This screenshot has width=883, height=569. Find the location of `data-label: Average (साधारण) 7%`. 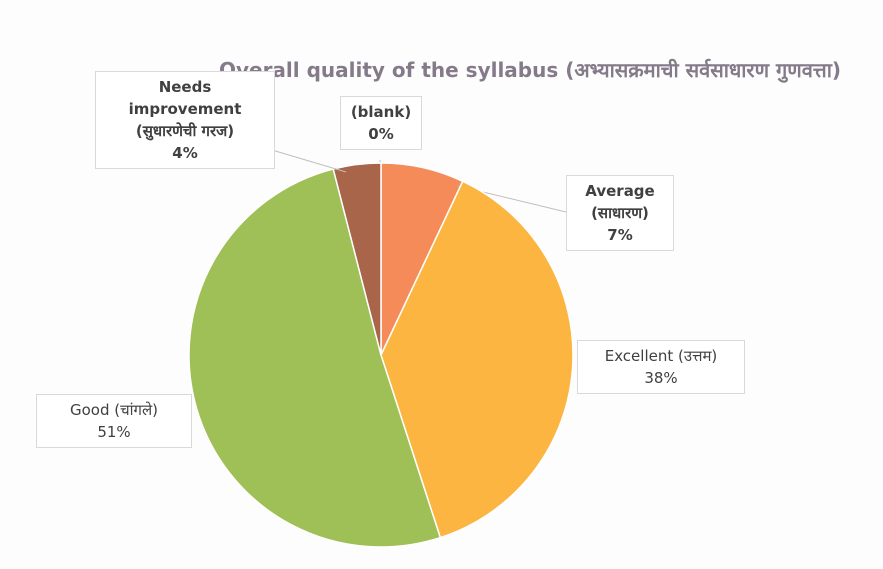

data-label: Average (साधारण) 7% is located at coordinates (620, 213).